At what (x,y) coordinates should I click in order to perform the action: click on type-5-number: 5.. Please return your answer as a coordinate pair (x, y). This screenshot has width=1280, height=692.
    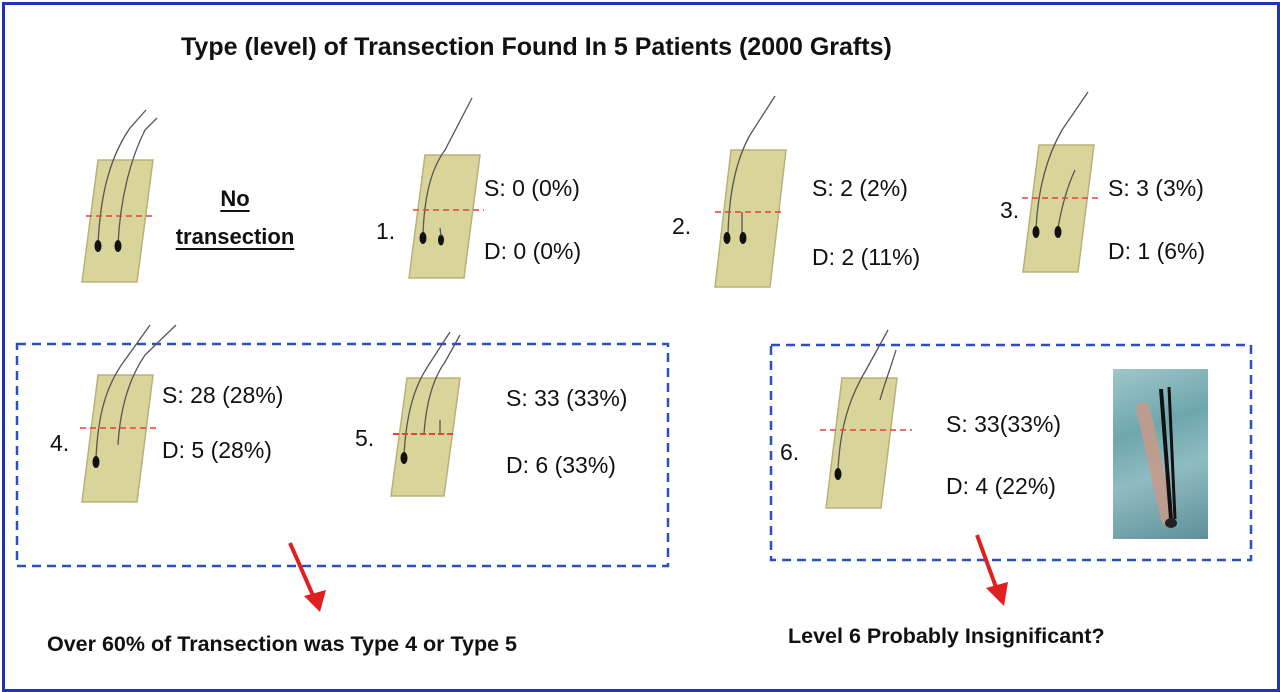
    Looking at the image, I should click on (365, 438).